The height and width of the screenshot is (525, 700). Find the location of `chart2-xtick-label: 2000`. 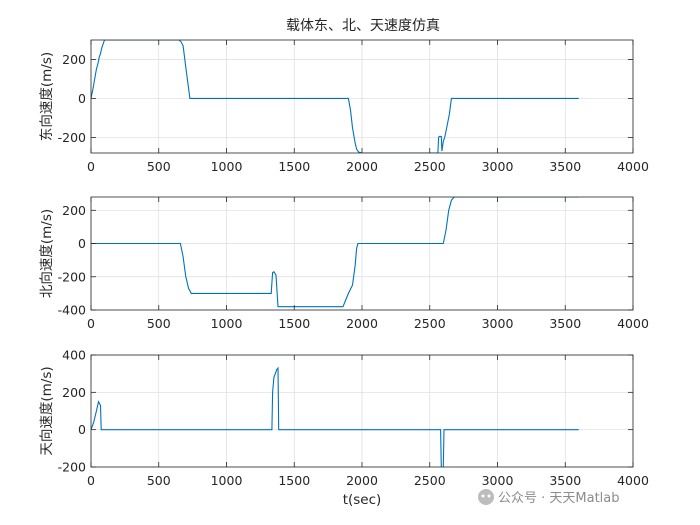

chart2-xtick-label: 2000 is located at coordinates (362, 480).